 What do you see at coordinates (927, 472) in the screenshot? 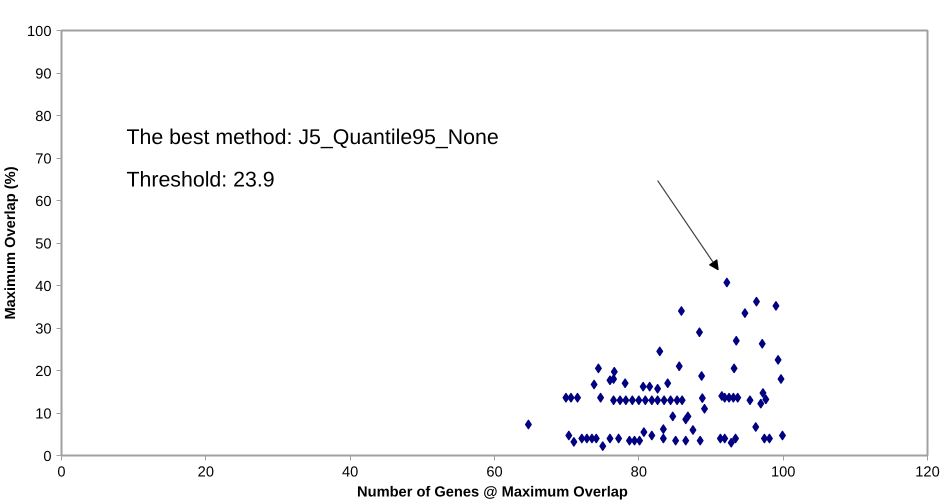
I see `x-tick-label: 120` at bounding box center [927, 472].